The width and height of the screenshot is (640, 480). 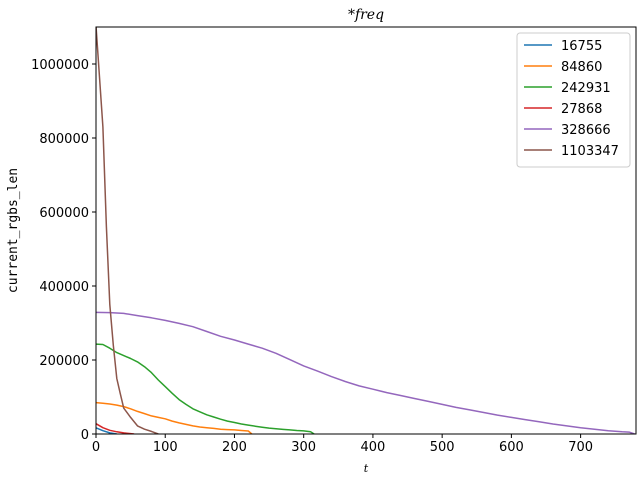 I want to click on legend-label-84860: 84860, so click(x=581, y=67).